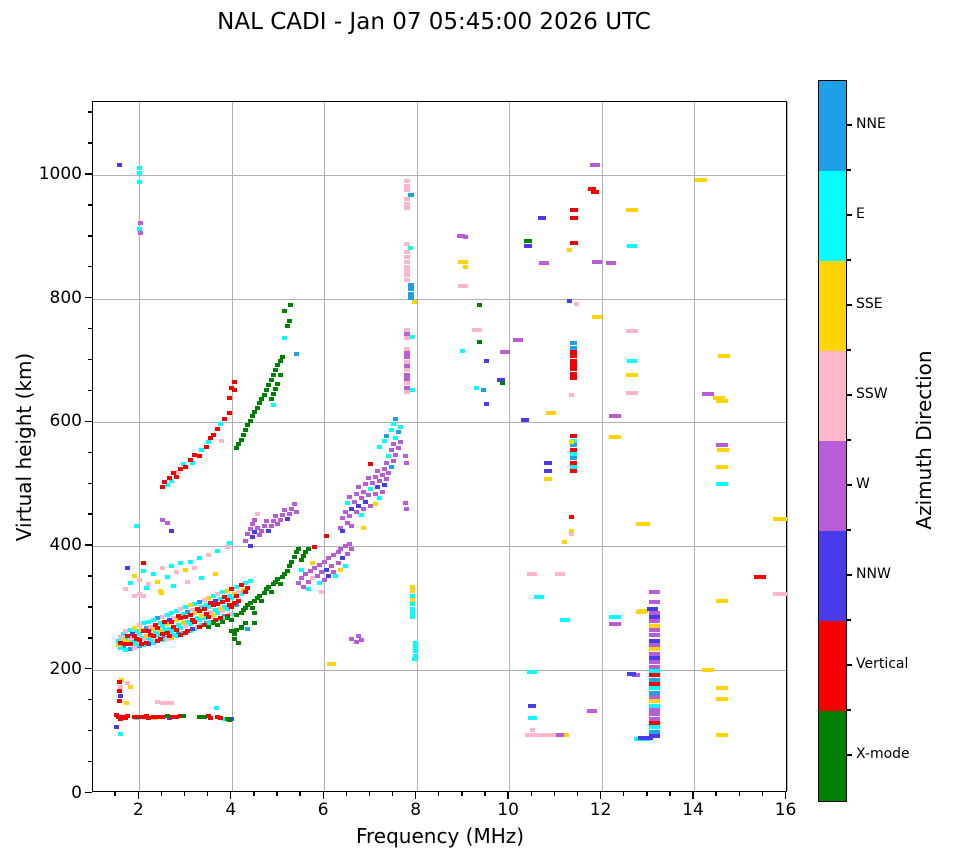  Describe the element at coordinates (787, 446) in the screenshot. I see `gridline` at that location.